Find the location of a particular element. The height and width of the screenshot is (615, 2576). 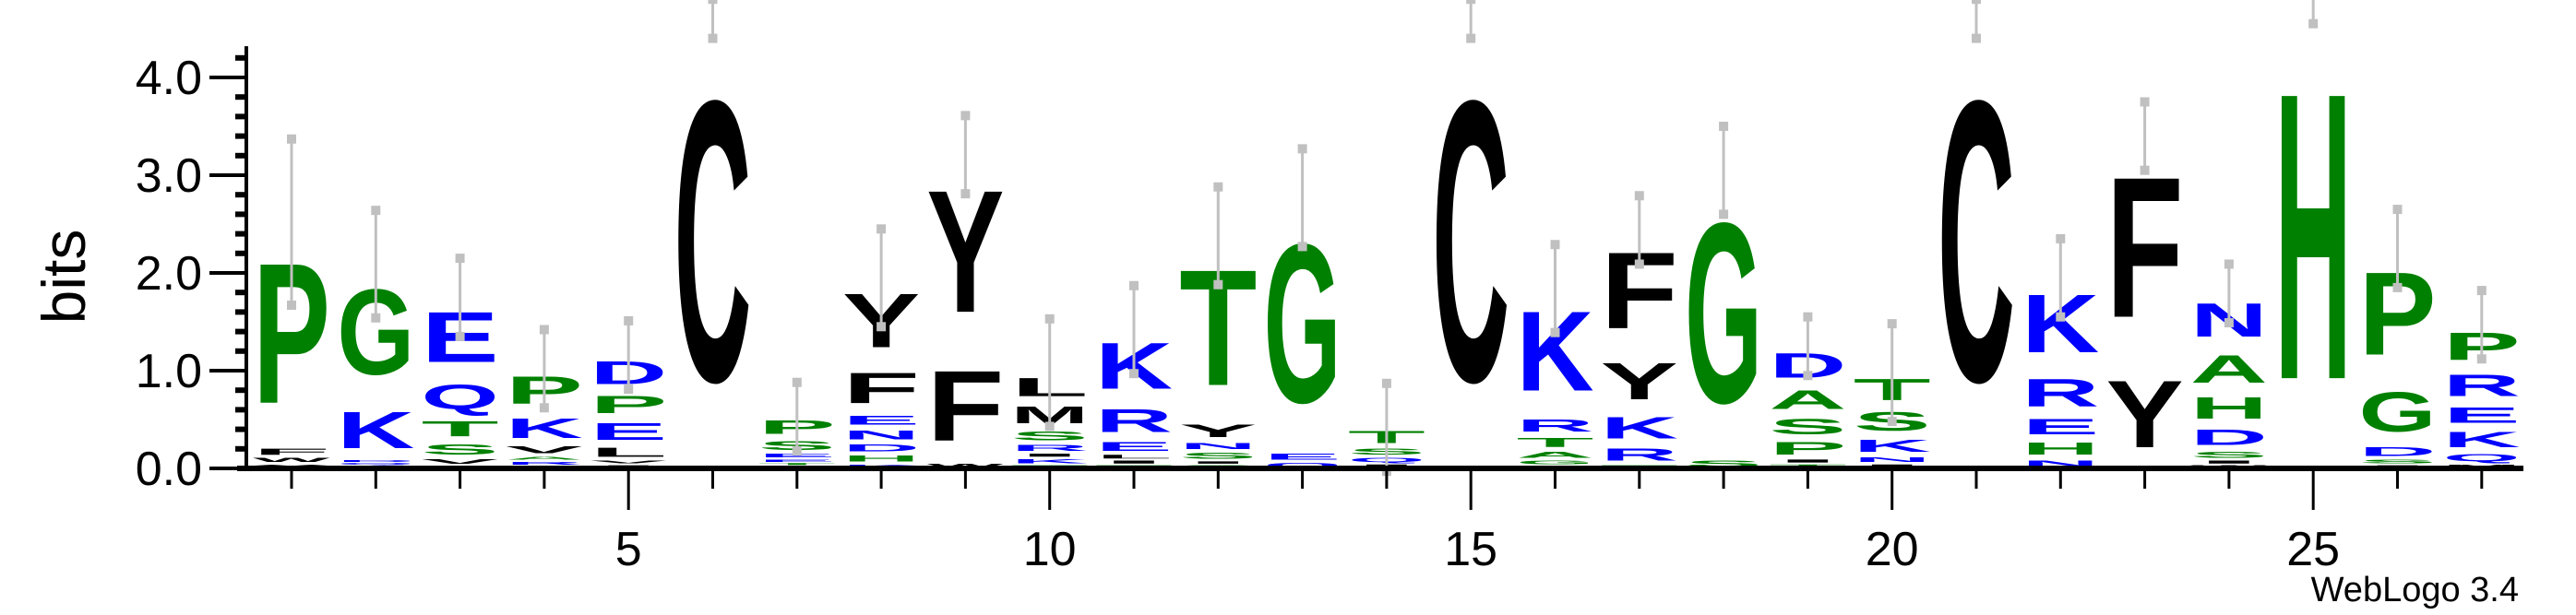

x-tick-label: 25 is located at coordinates (2313, 549).